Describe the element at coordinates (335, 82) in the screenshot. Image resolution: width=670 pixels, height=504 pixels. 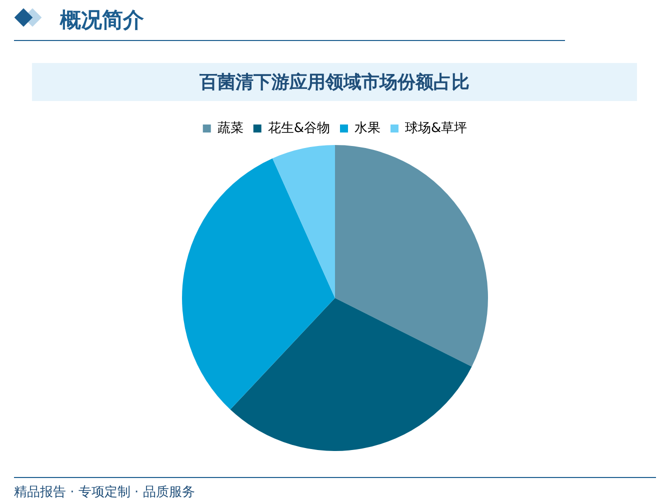
I see `chart-title: 百菌清下游应用领域市场份额占比` at that location.